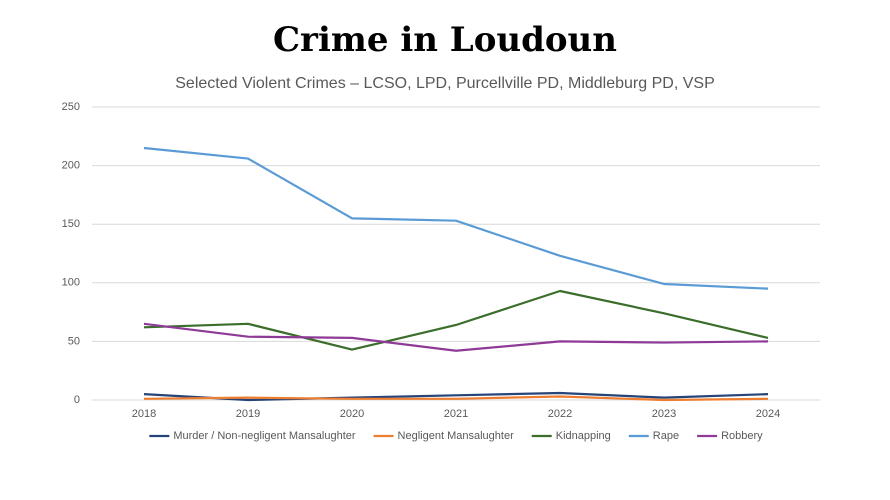 This screenshot has width=890, height=500. I want to click on legend-label: Robbery, so click(742, 436).